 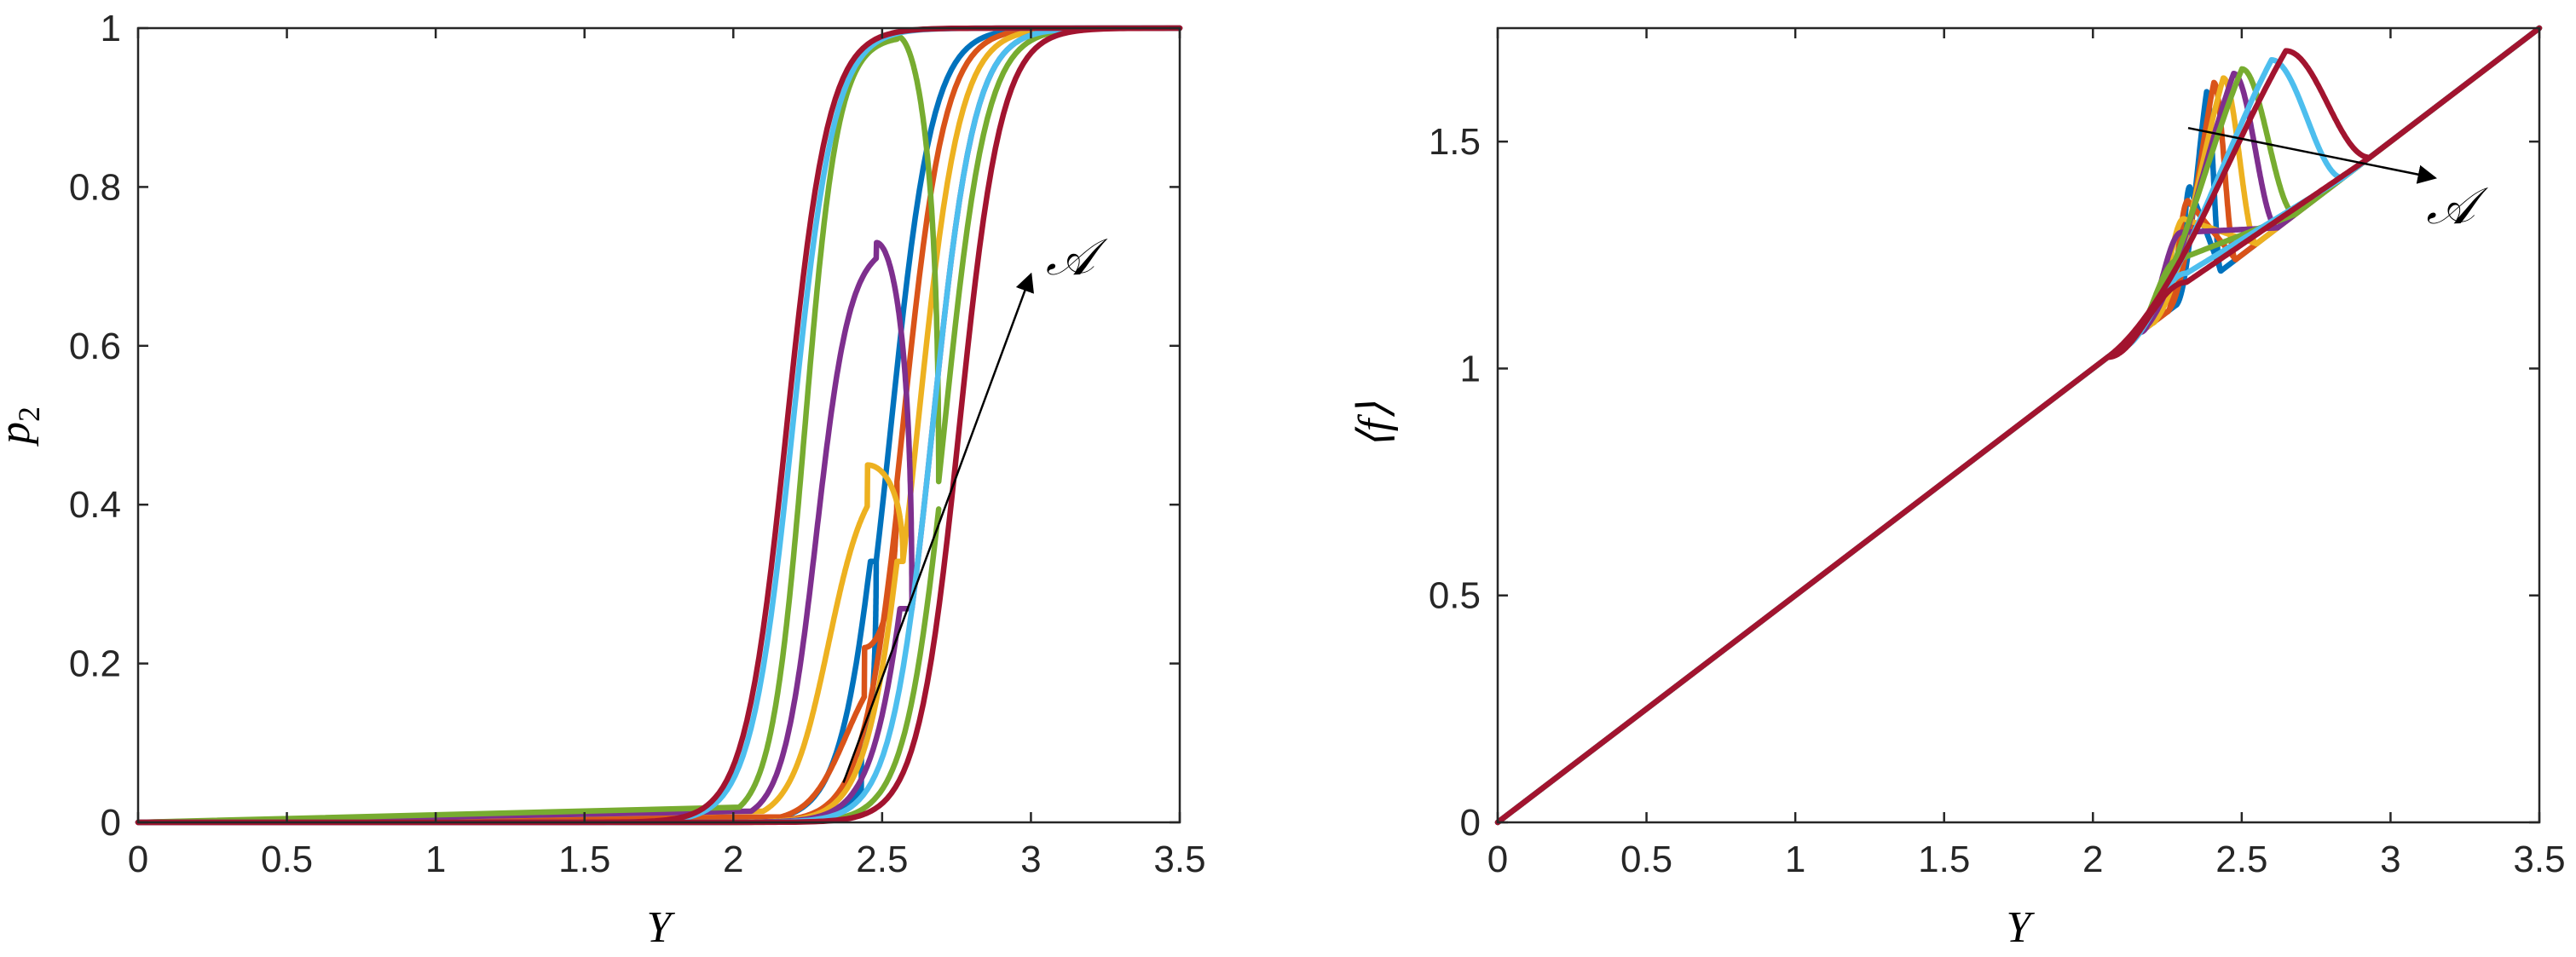 What do you see at coordinates (95, 347) in the screenshot?
I see `y-tick-label: 0.6` at bounding box center [95, 347].